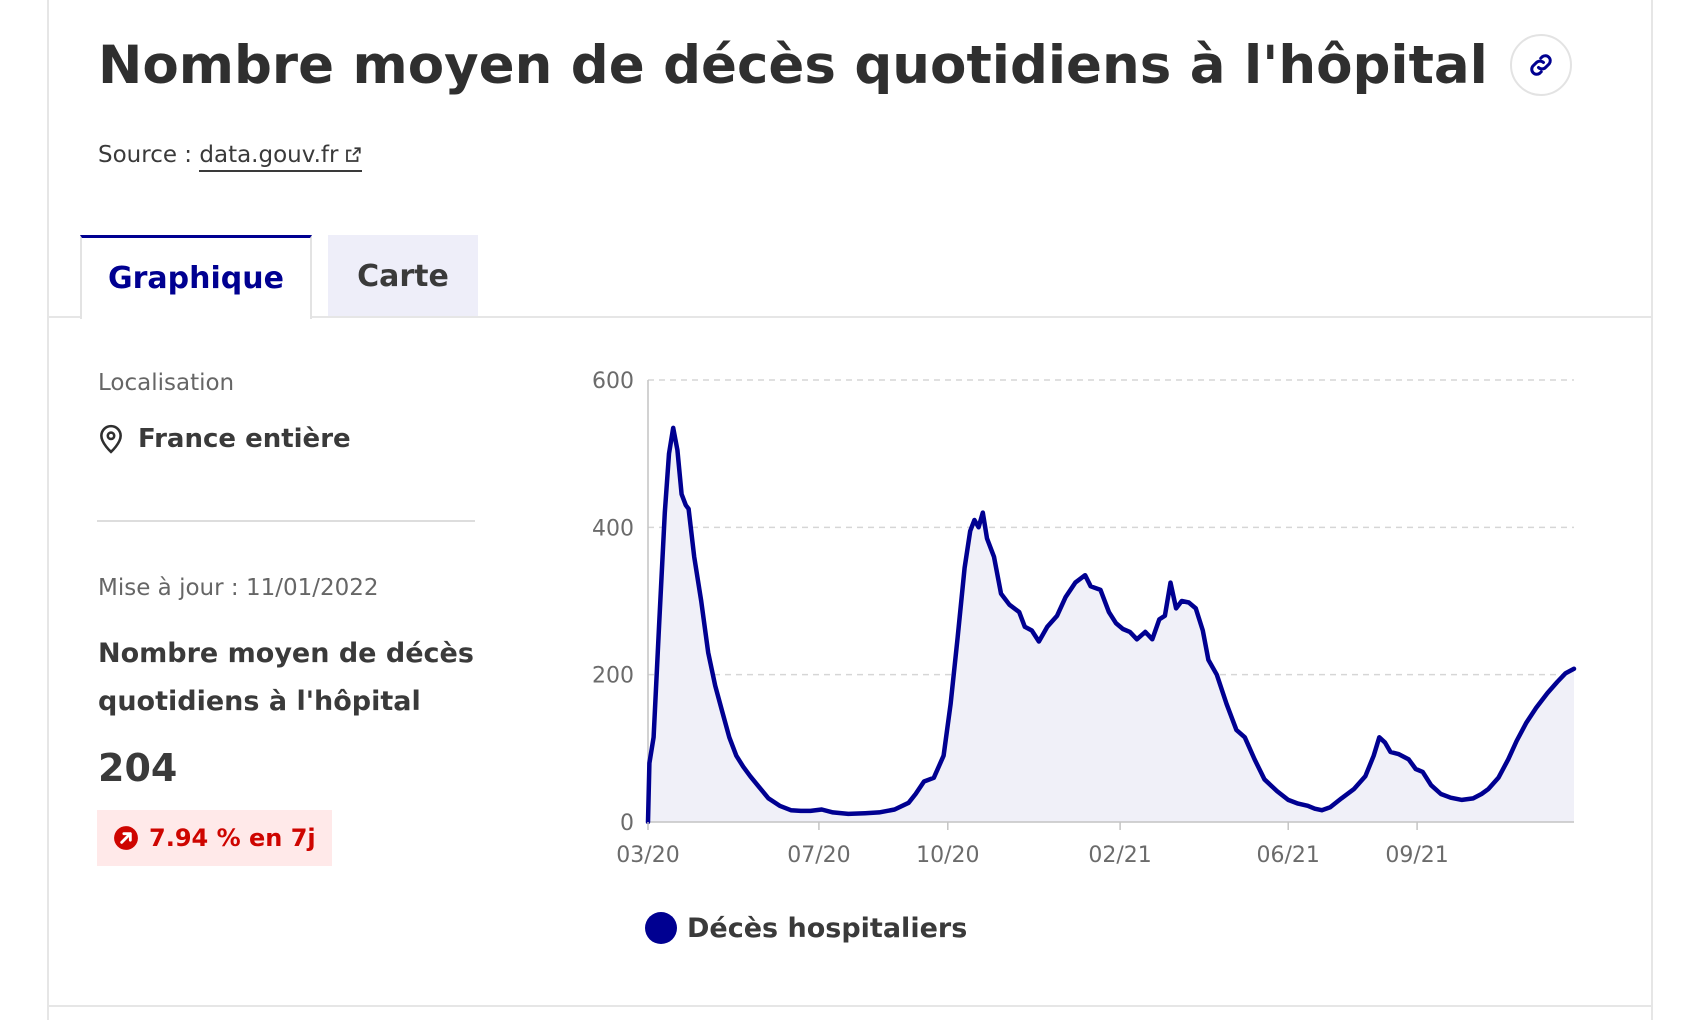  What do you see at coordinates (1119, 855) in the screenshot?
I see `x-tick-label-3: 02/21` at bounding box center [1119, 855].